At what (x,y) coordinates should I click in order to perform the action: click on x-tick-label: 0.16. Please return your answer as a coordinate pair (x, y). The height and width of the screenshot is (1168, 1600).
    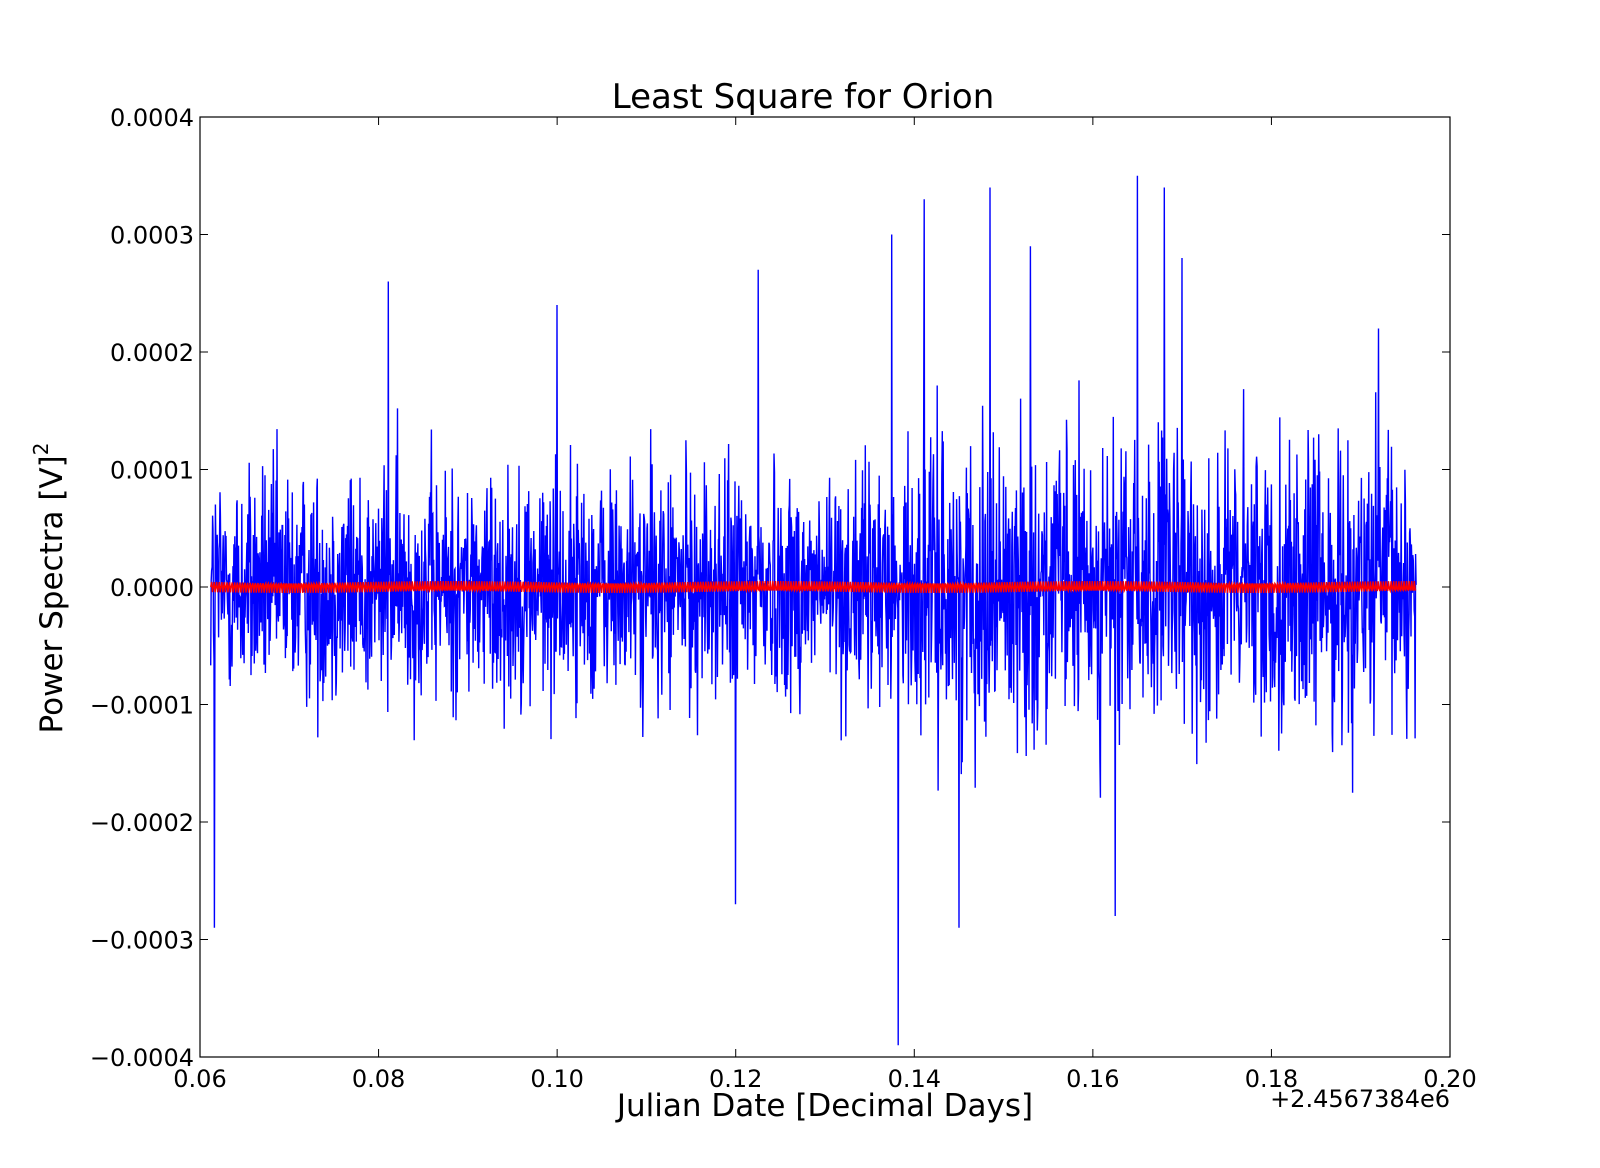
    Looking at the image, I should click on (1092, 1079).